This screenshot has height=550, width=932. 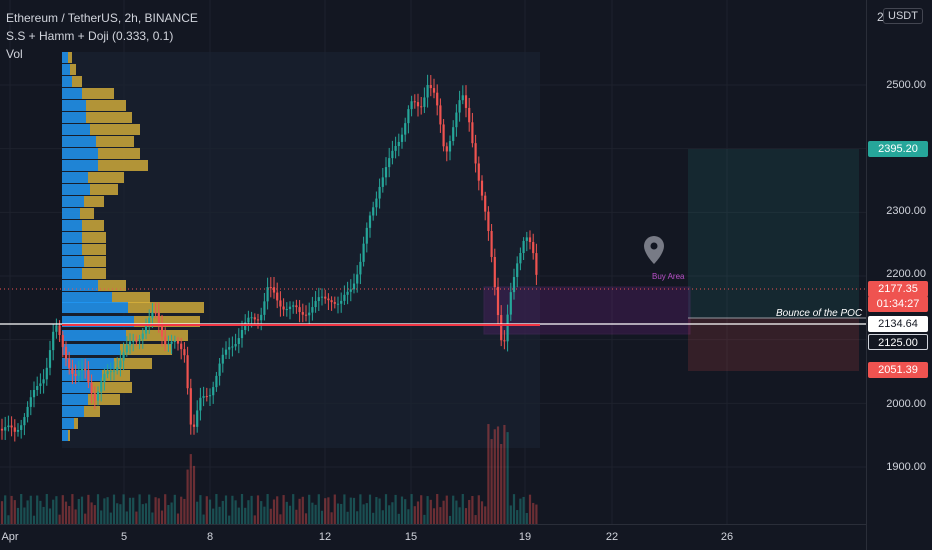 What do you see at coordinates (90, 36) in the screenshot?
I see `indicator-legend: S.S + Hamm + Doji (0.333, 0.1)` at bounding box center [90, 36].